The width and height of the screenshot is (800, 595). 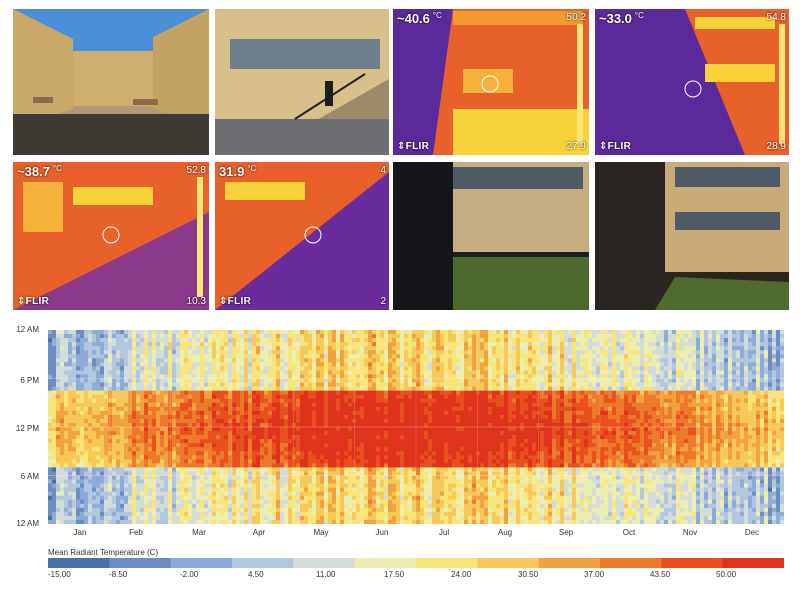 I want to click on legend-color-bar, so click(x=416, y=563).